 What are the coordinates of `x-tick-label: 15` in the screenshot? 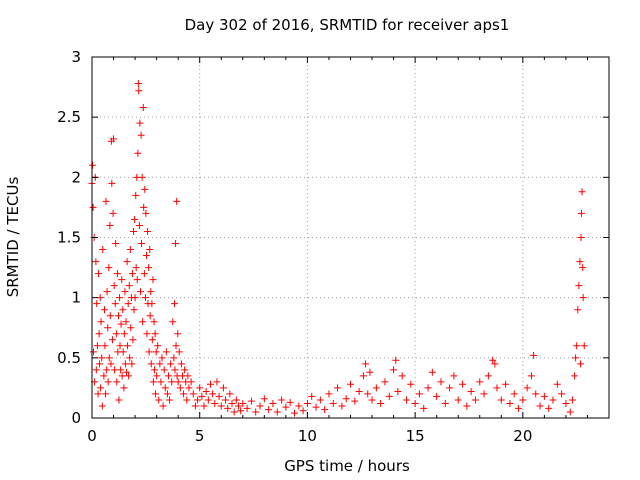 It's located at (415, 436).